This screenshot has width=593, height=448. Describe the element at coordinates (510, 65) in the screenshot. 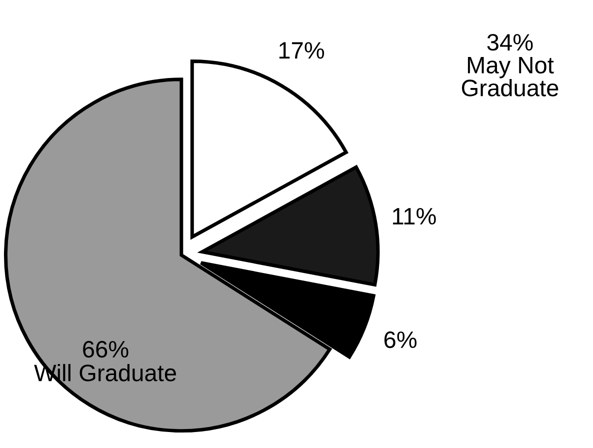

I see `text: 34% May Not Graduate` at that location.